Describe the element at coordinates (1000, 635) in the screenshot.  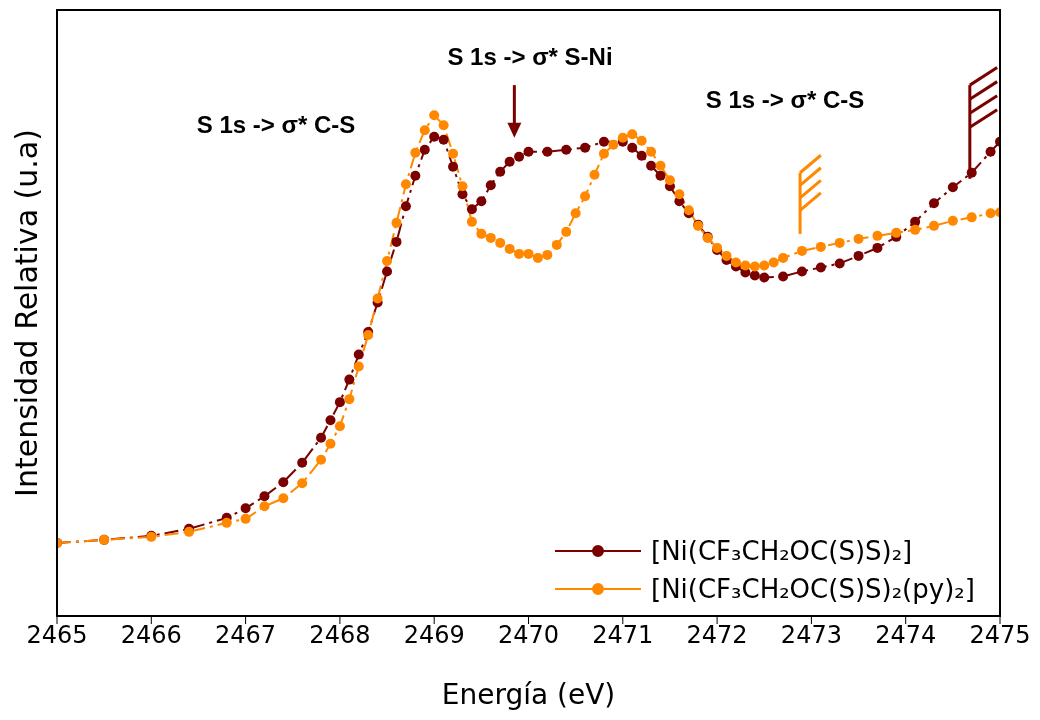
I see `x-tick-label: 2475` at that location.